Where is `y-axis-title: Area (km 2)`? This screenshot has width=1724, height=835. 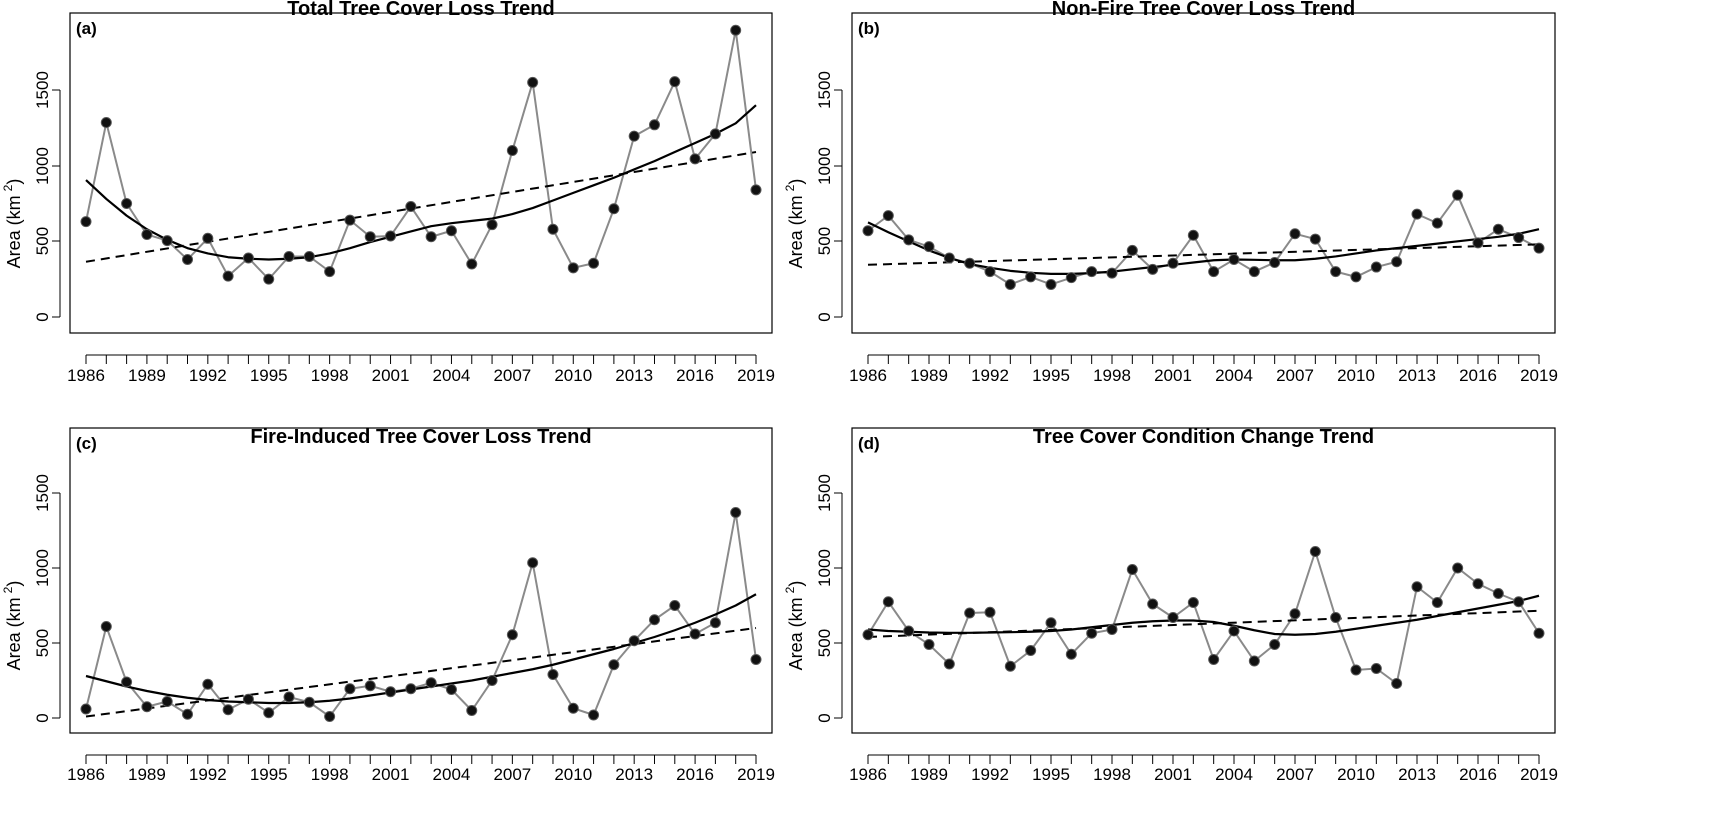 y-axis-title: Area (km 2) is located at coordinates (794, 224).